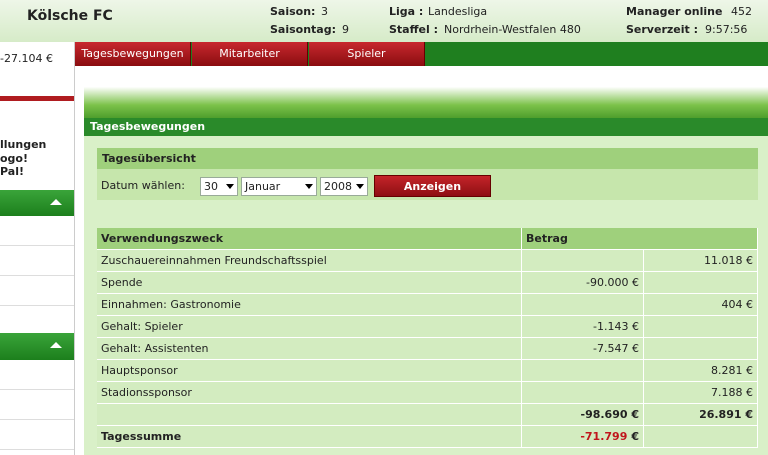  I want to click on row-label: Gehalt: Spieler, so click(309, 327).